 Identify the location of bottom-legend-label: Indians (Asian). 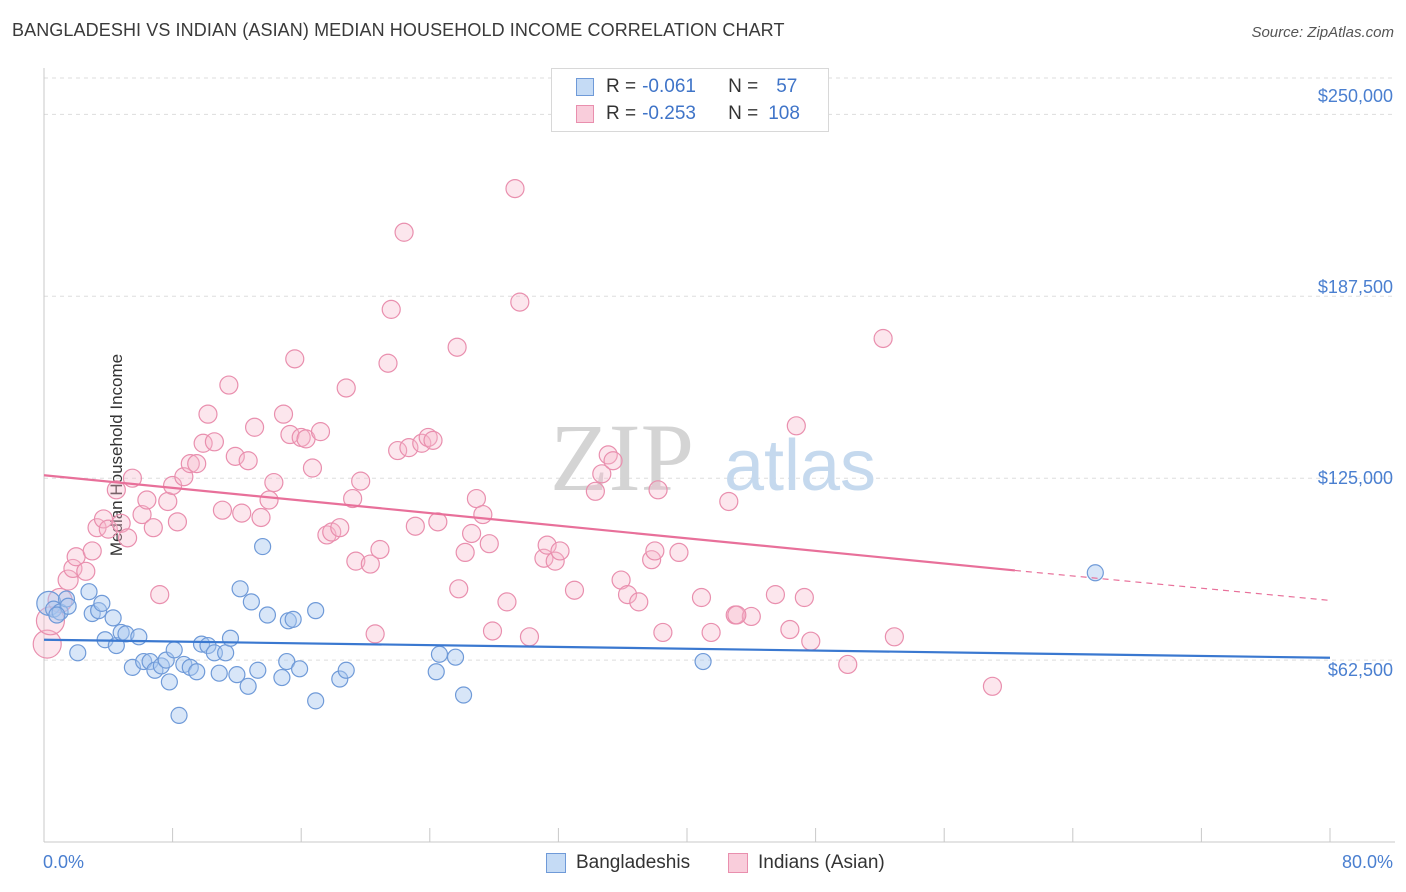
(821, 862).